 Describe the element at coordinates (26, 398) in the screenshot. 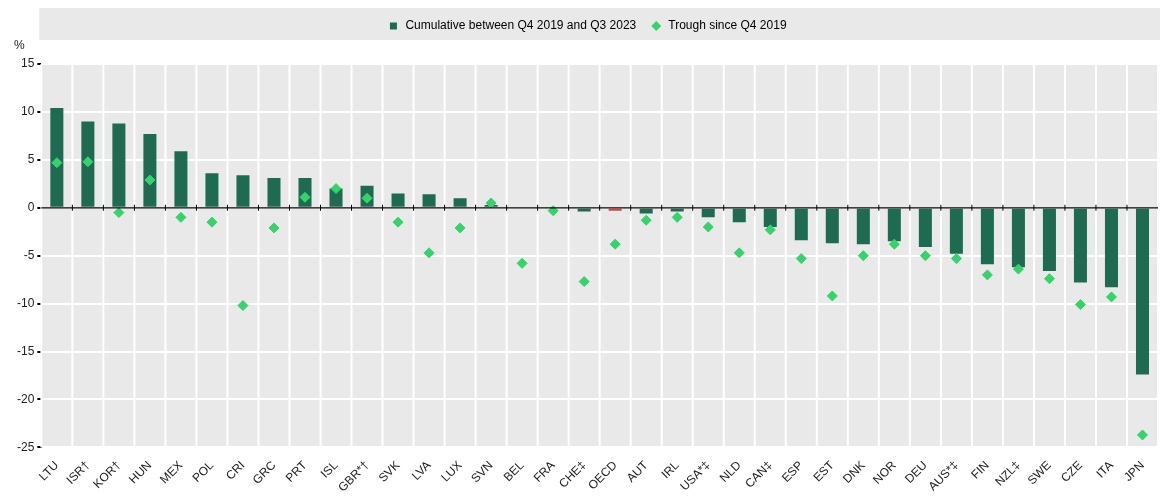

I see `y-tick-label: -20` at that location.